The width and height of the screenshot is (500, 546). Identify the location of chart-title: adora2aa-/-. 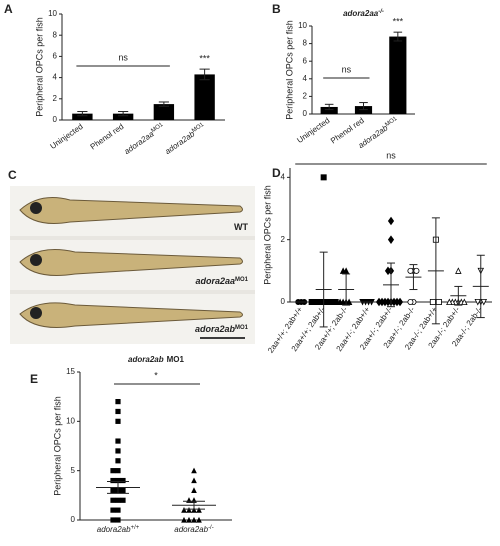
(363, 14).